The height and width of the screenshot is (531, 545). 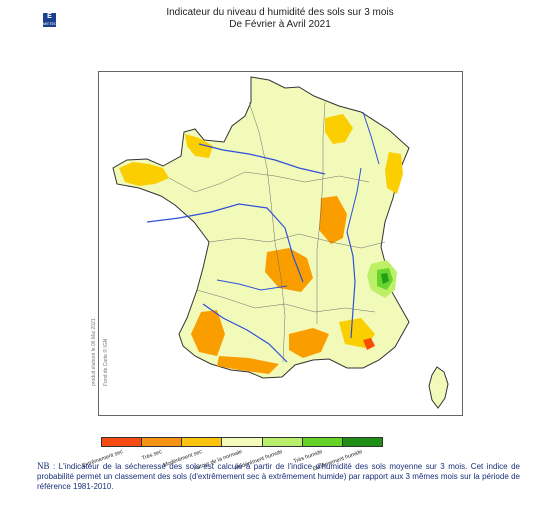 What do you see at coordinates (225, 243) in the screenshot?
I see `loire-river` at bounding box center [225, 243].